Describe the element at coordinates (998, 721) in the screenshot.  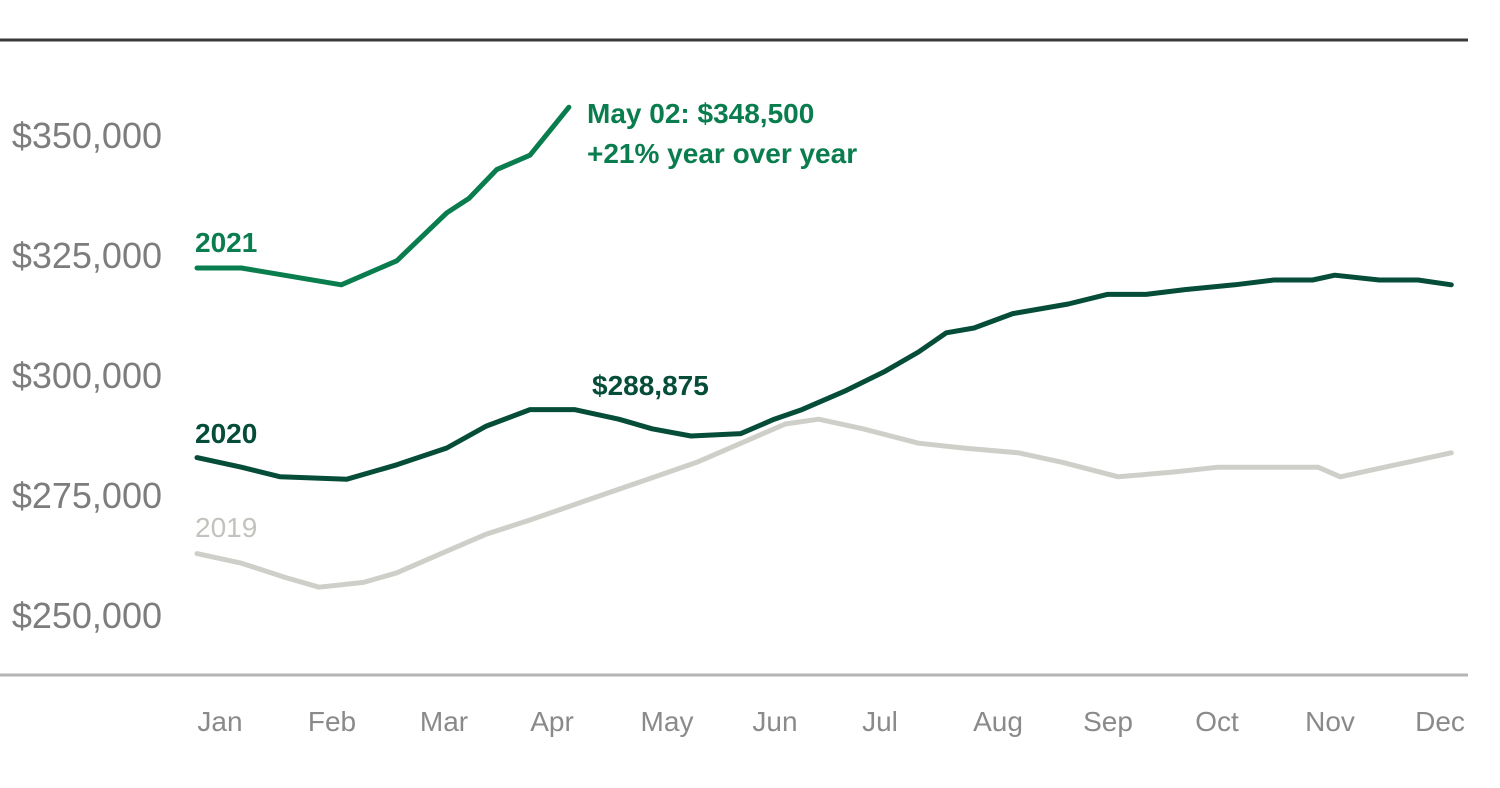
I see `x-tick-label: Aug` at that location.